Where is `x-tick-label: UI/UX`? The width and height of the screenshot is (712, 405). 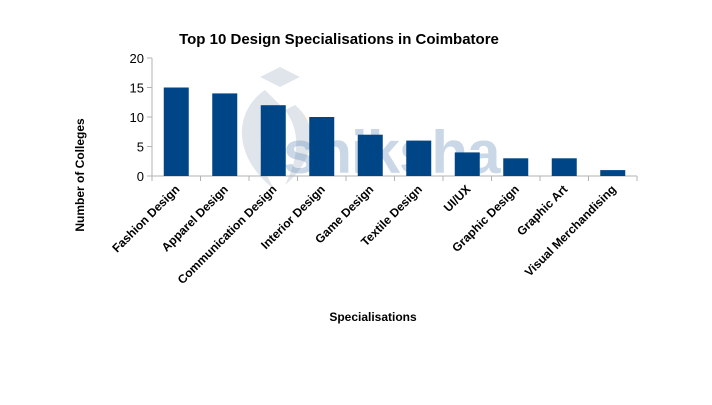
x-tick-label: UI/UX is located at coordinates (457, 198).